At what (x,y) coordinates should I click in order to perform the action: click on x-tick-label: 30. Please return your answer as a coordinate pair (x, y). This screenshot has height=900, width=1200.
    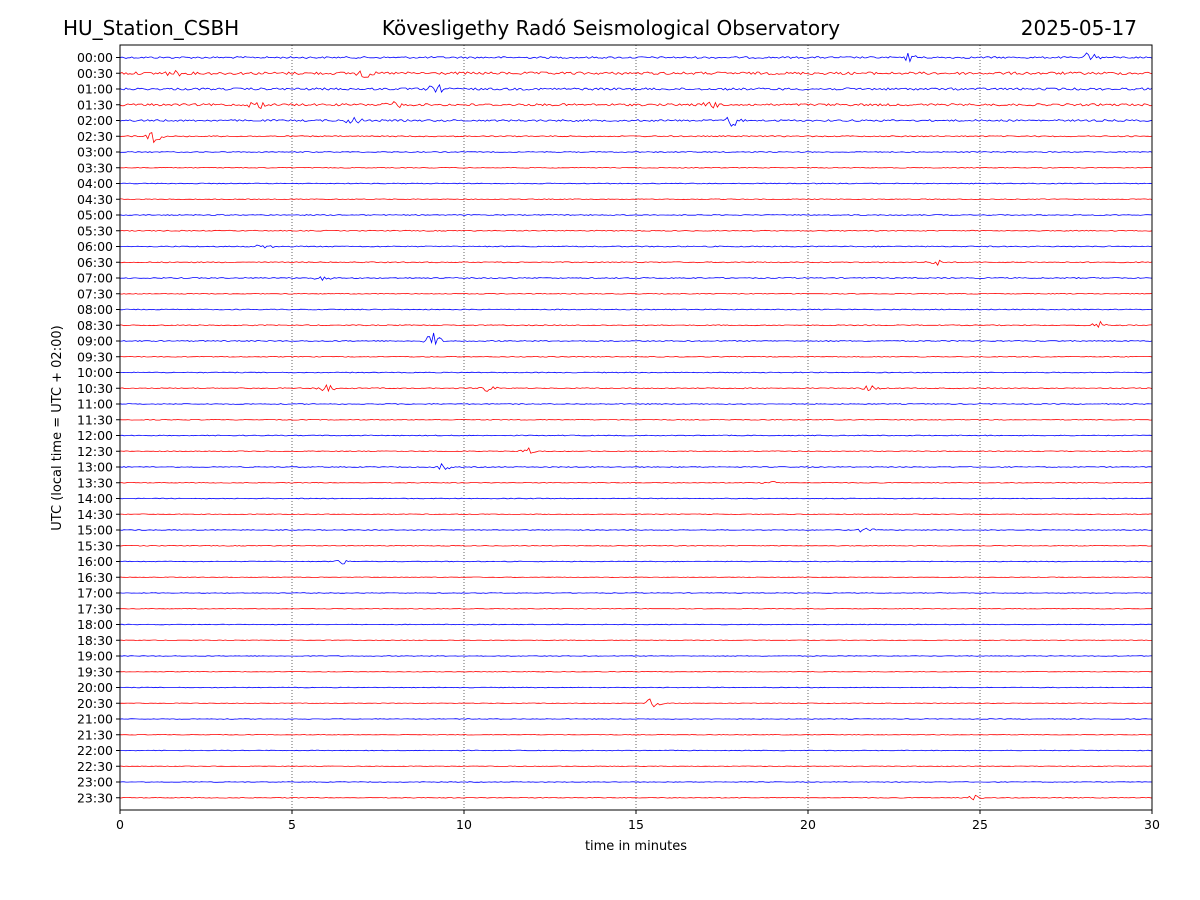
    Looking at the image, I should click on (1152, 824).